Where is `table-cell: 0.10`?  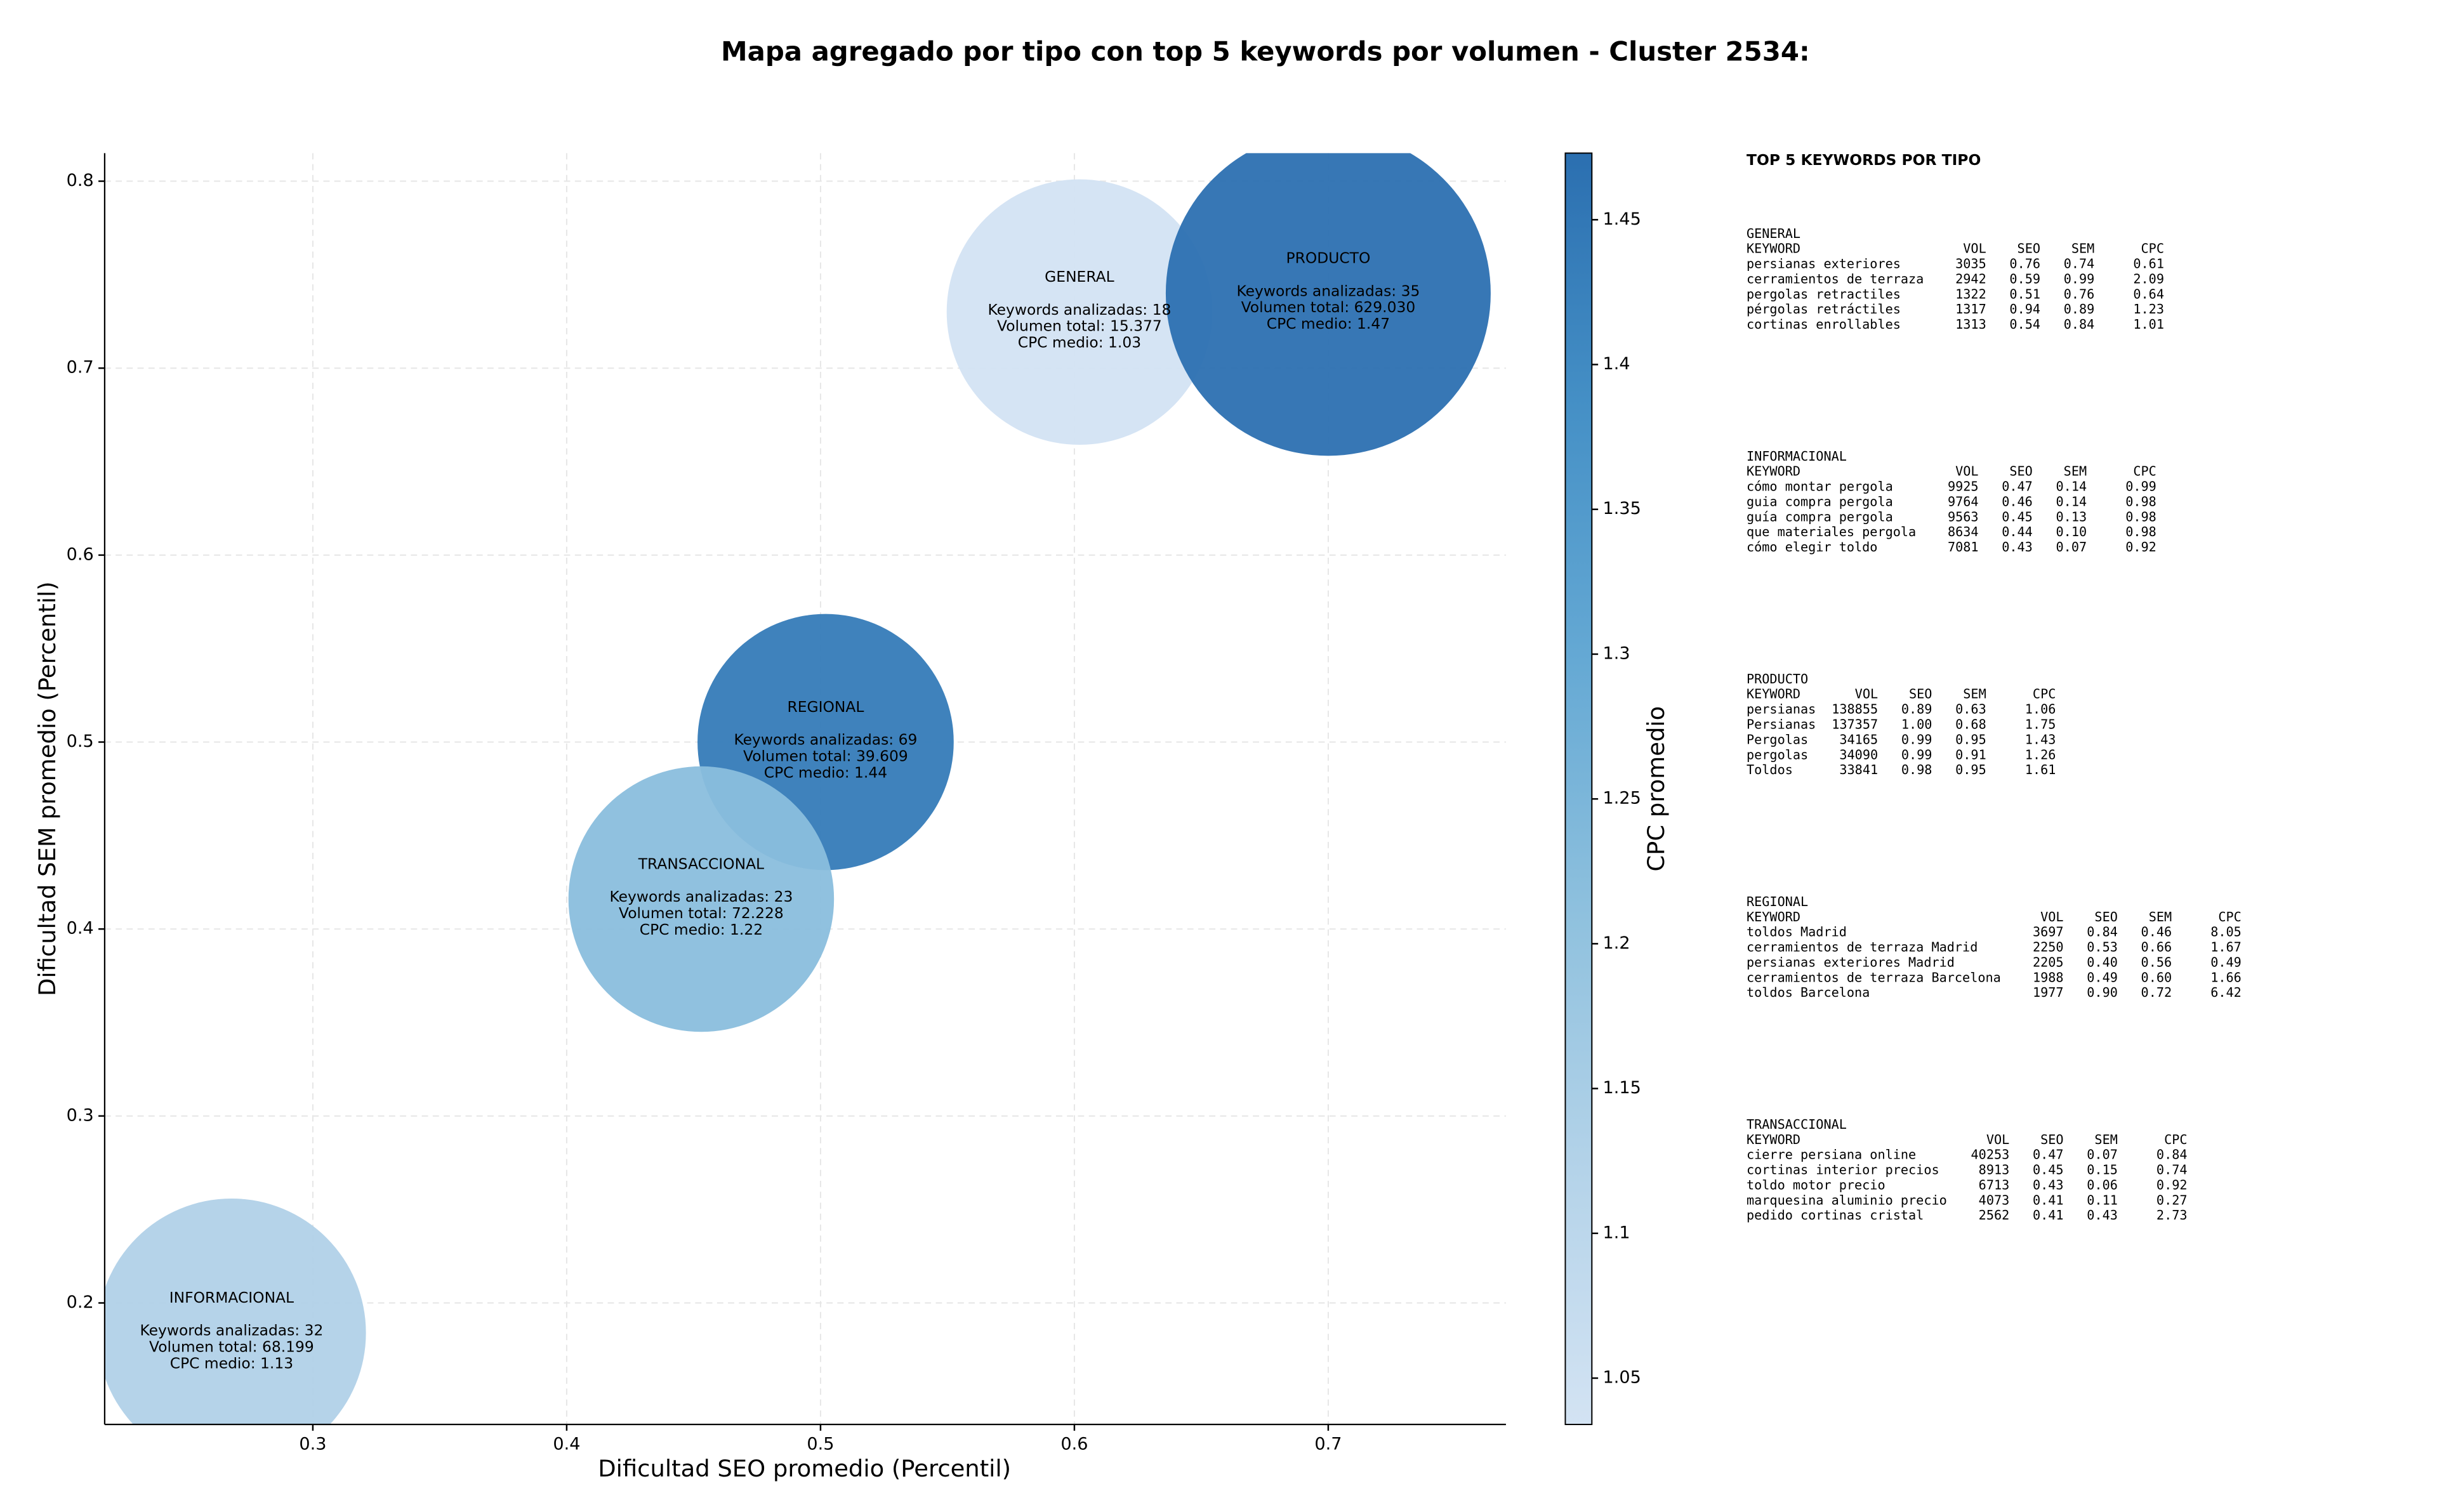 table-cell: 0.10 is located at coordinates (2071, 532).